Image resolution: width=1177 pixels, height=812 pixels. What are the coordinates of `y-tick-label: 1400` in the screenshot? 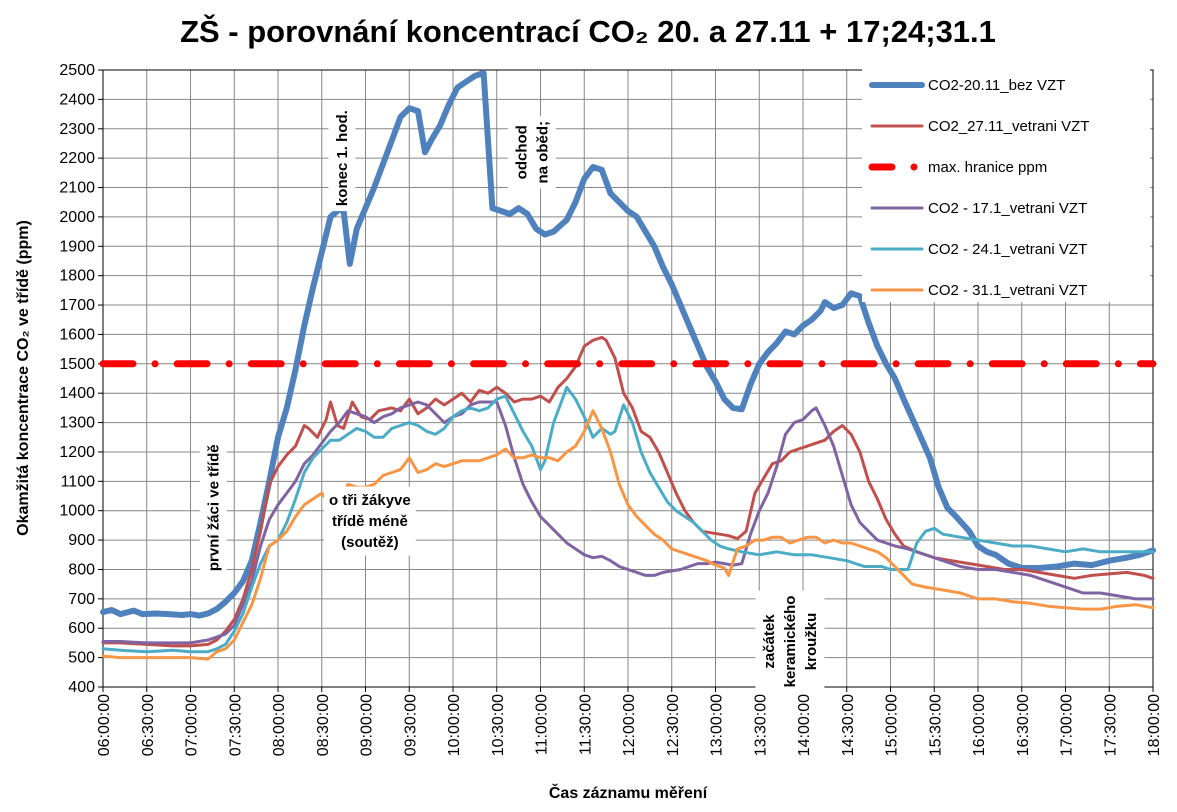 It's located at (77, 393).